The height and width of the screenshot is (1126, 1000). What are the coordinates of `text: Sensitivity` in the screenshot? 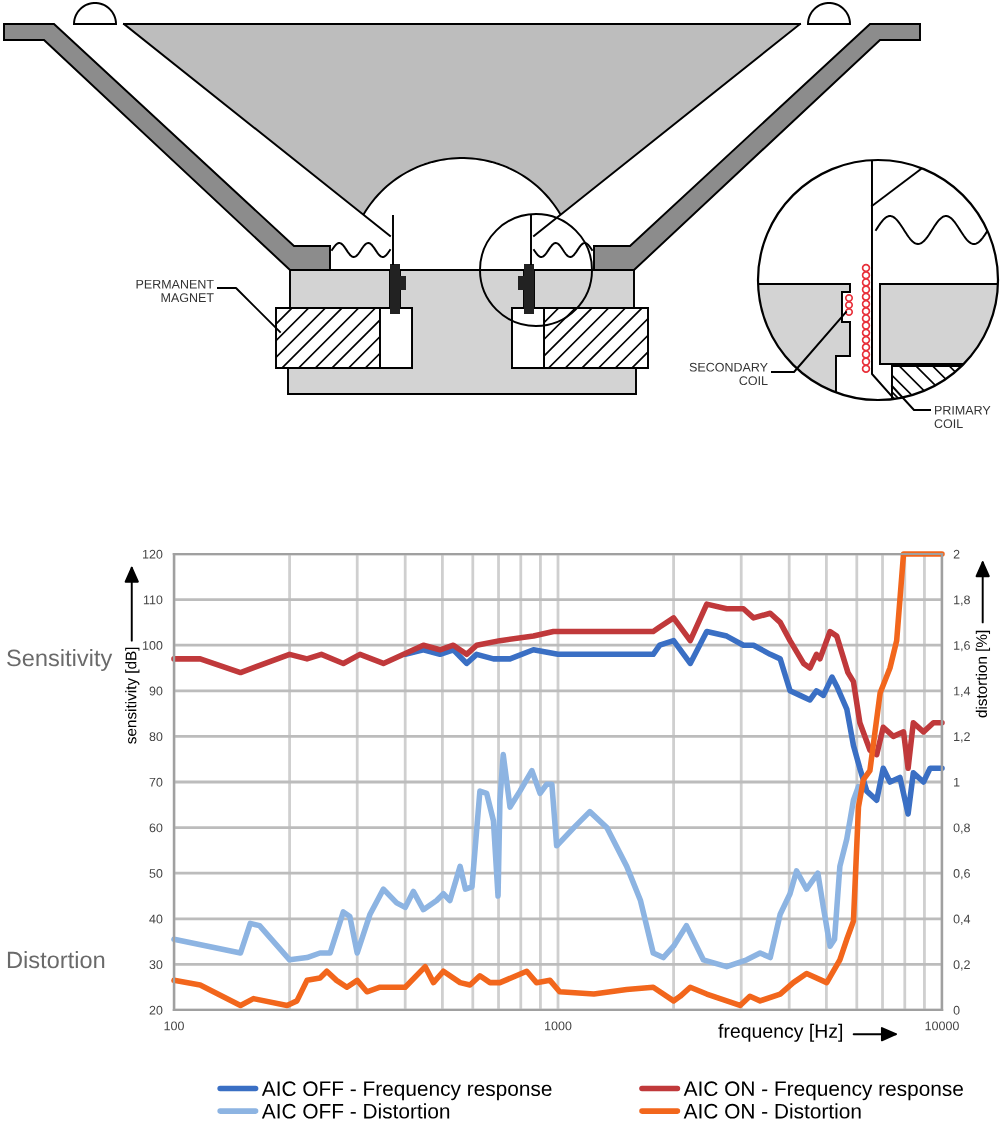 It's located at (60, 660).